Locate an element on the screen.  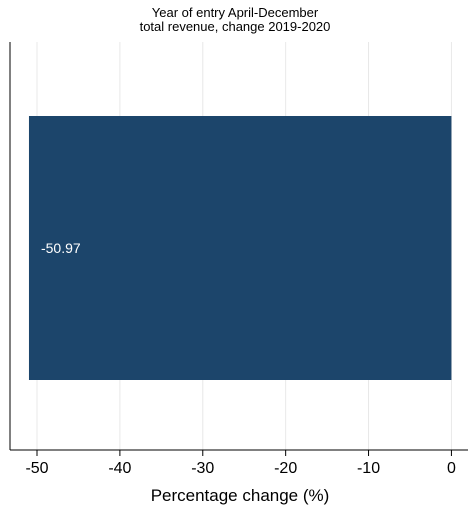
x-tick-label-4: -10 is located at coordinates (368, 468).